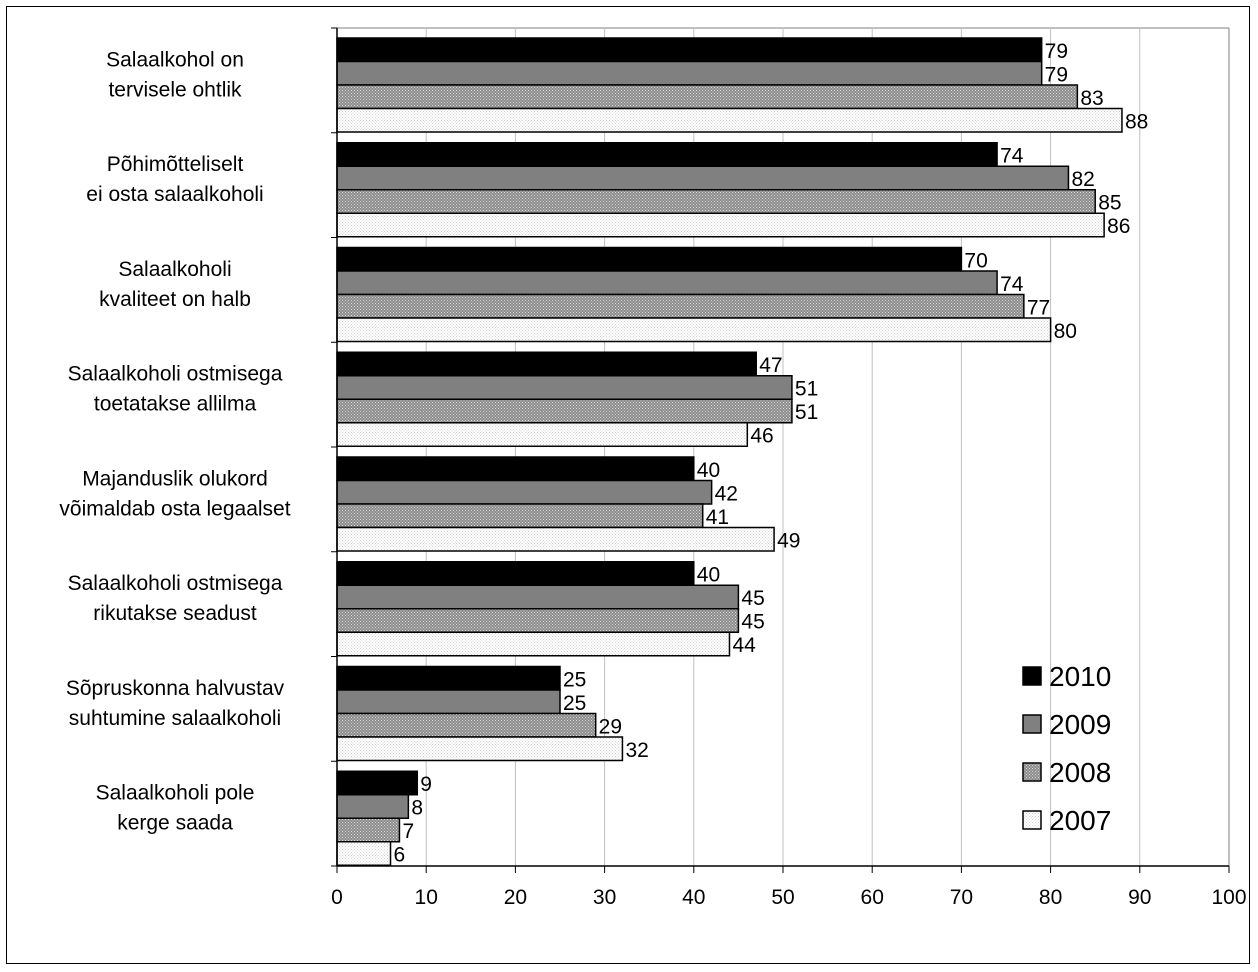 This screenshot has width=1258, height=972. Describe the element at coordinates (761, 436) in the screenshot. I see `data-label: 46` at that location.